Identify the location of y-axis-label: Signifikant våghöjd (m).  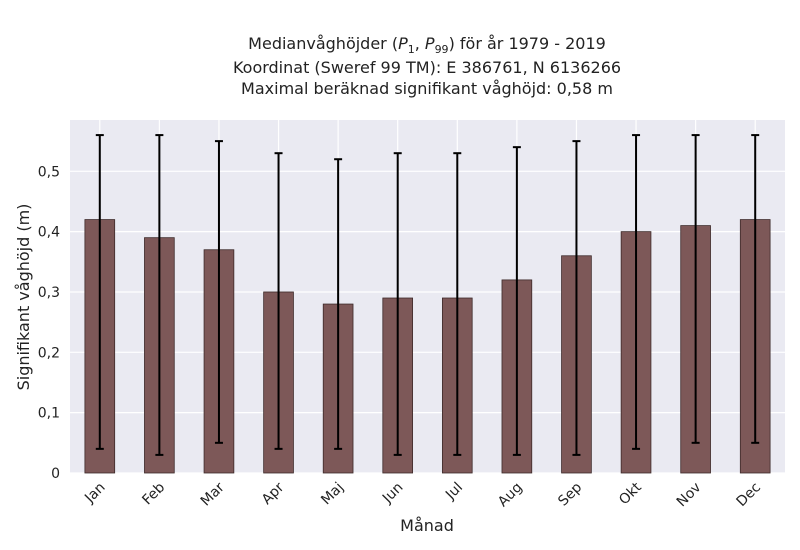
(23, 297).